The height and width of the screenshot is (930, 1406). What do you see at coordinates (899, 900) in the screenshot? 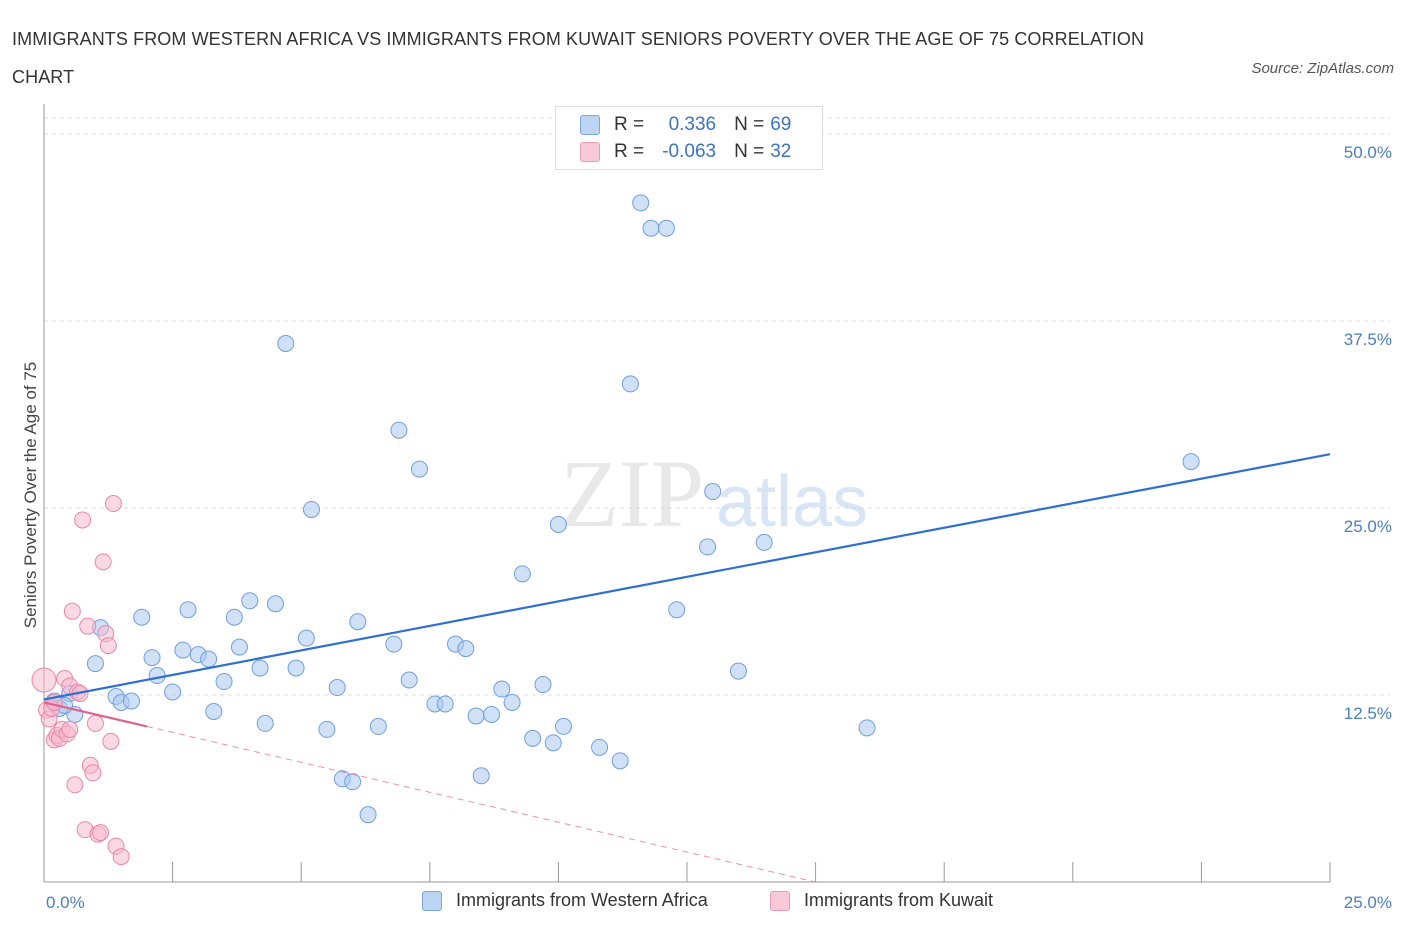
I see `legend-label-kuwait: Immigrants from Kuwait` at bounding box center [899, 900].